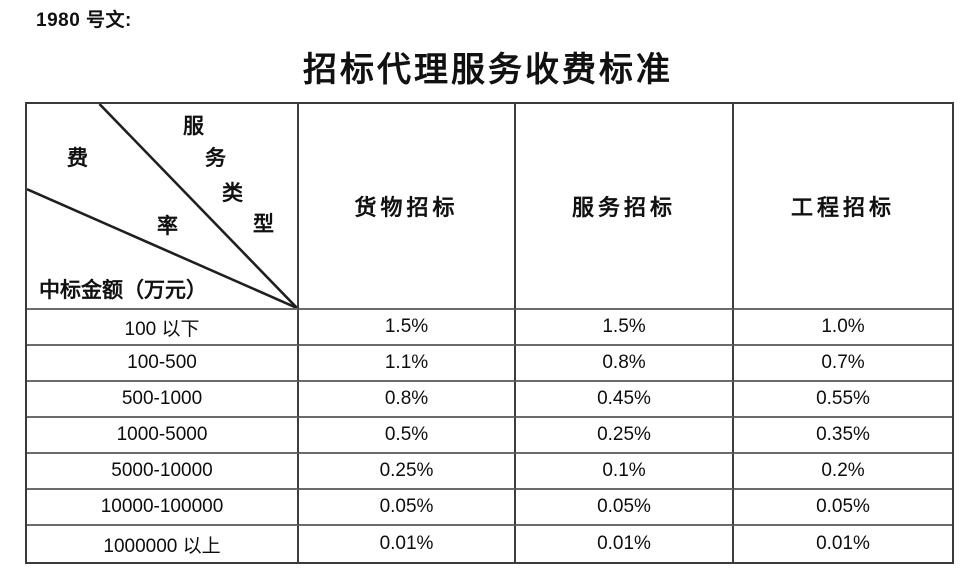 This screenshot has width=976, height=581. I want to click on corner-header-cell: 服 务 类 型 费 率 中标金额（万元）, so click(163, 207).